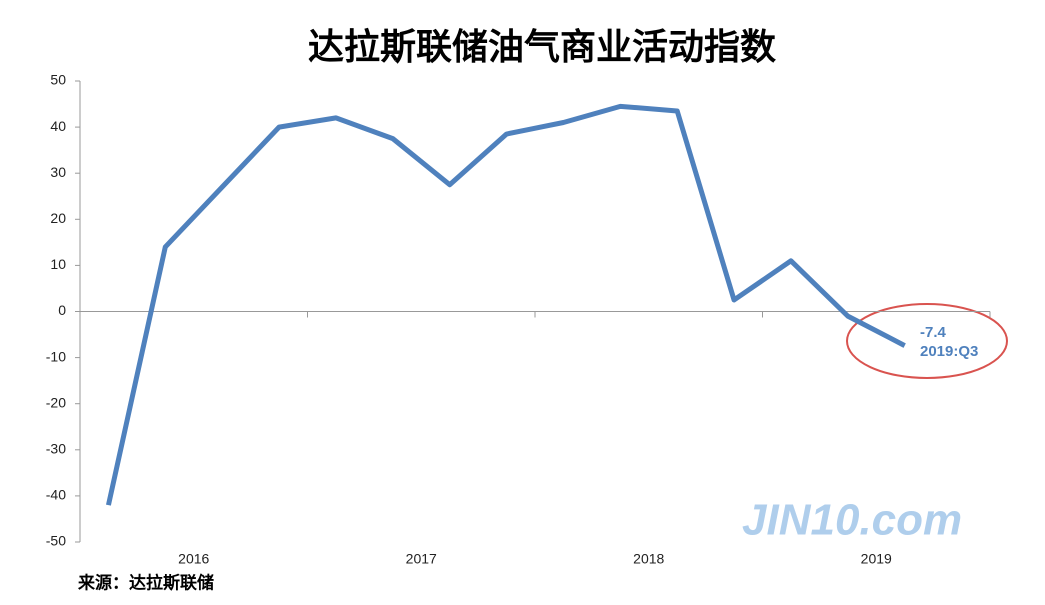  What do you see at coordinates (56, 495) in the screenshot?
I see `y-tick-label: -40` at bounding box center [56, 495].